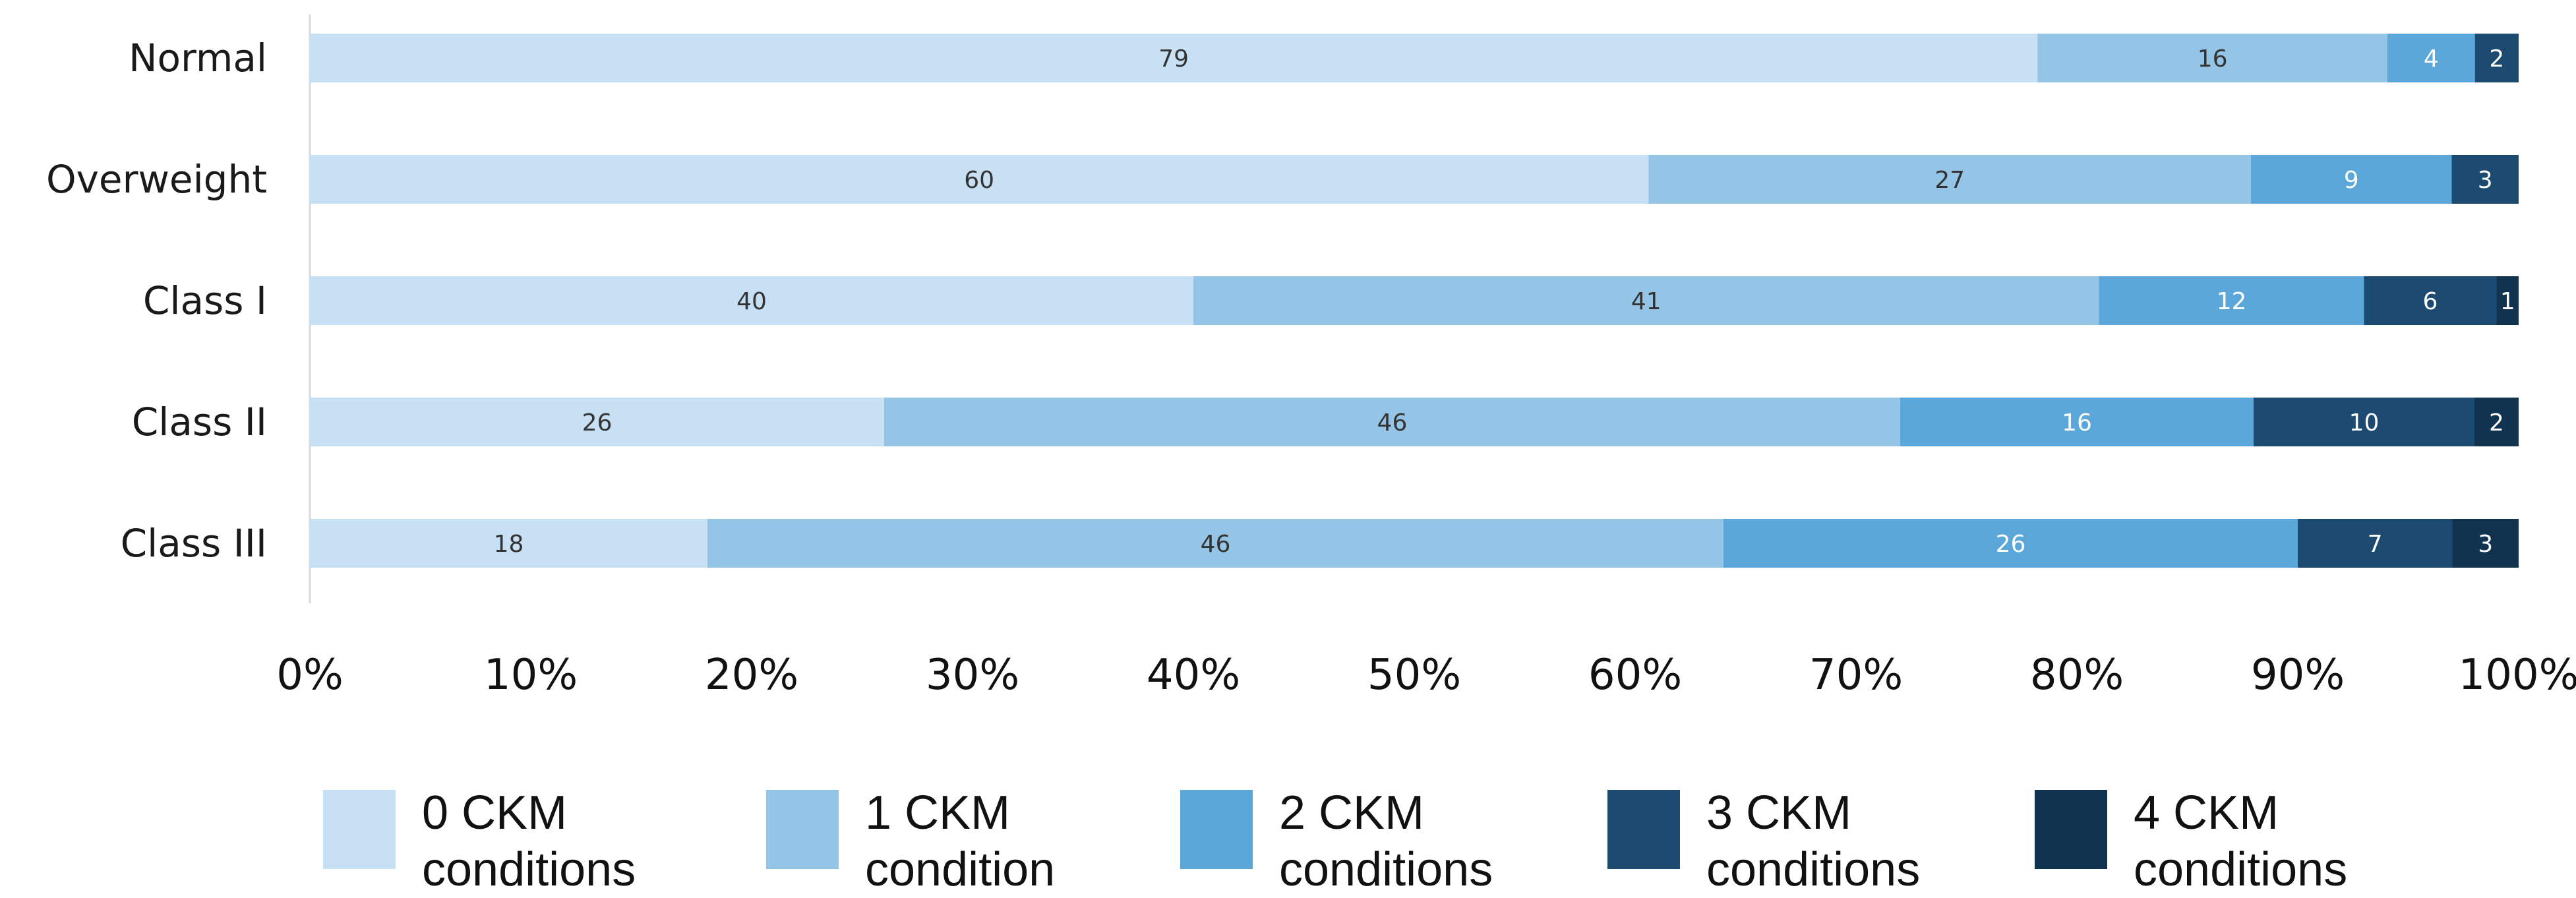 The width and height of the screenshot is (2576, 898). I want to click on legend-item: 4 CKM conditions, so click(2191, 841).